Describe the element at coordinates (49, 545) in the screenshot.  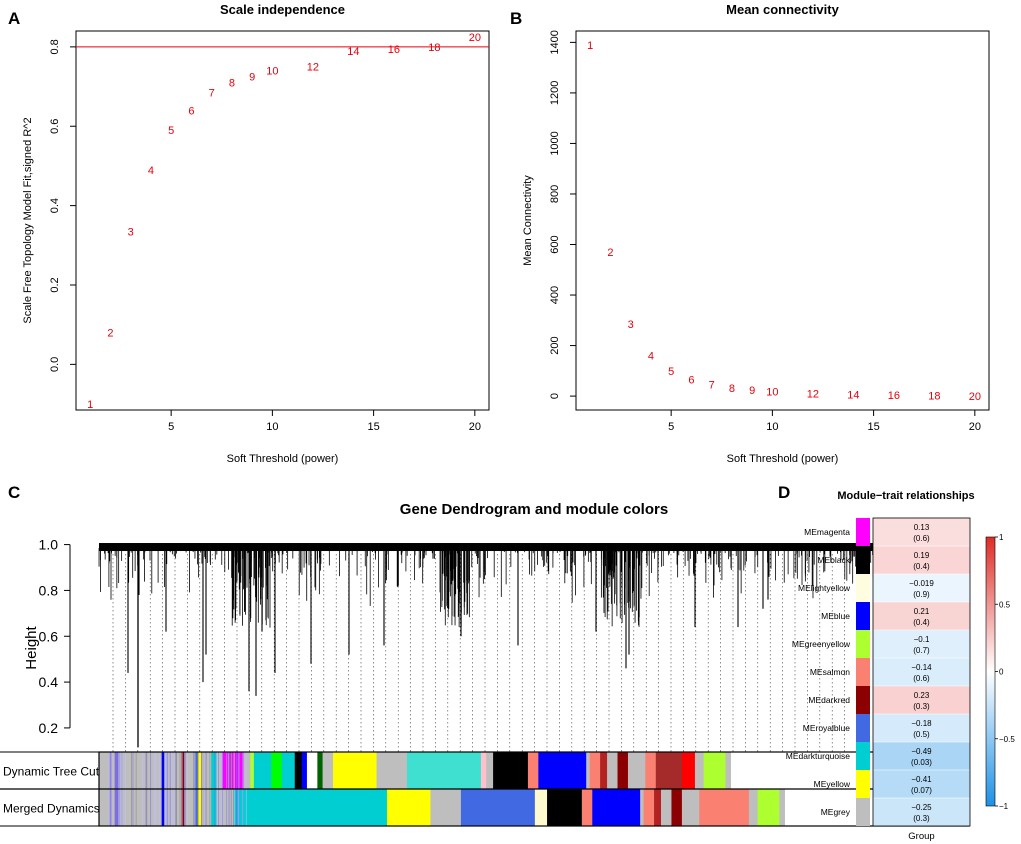
I see `y-tick-label: 1.0` at that location.